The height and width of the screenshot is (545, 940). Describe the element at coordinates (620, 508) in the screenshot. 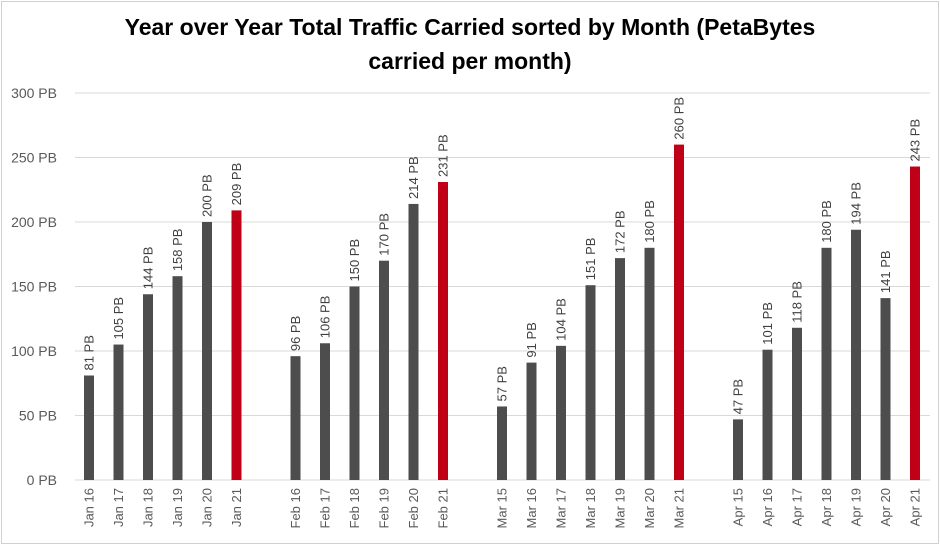

I see `x-tick-label: Mar 19` at that location.